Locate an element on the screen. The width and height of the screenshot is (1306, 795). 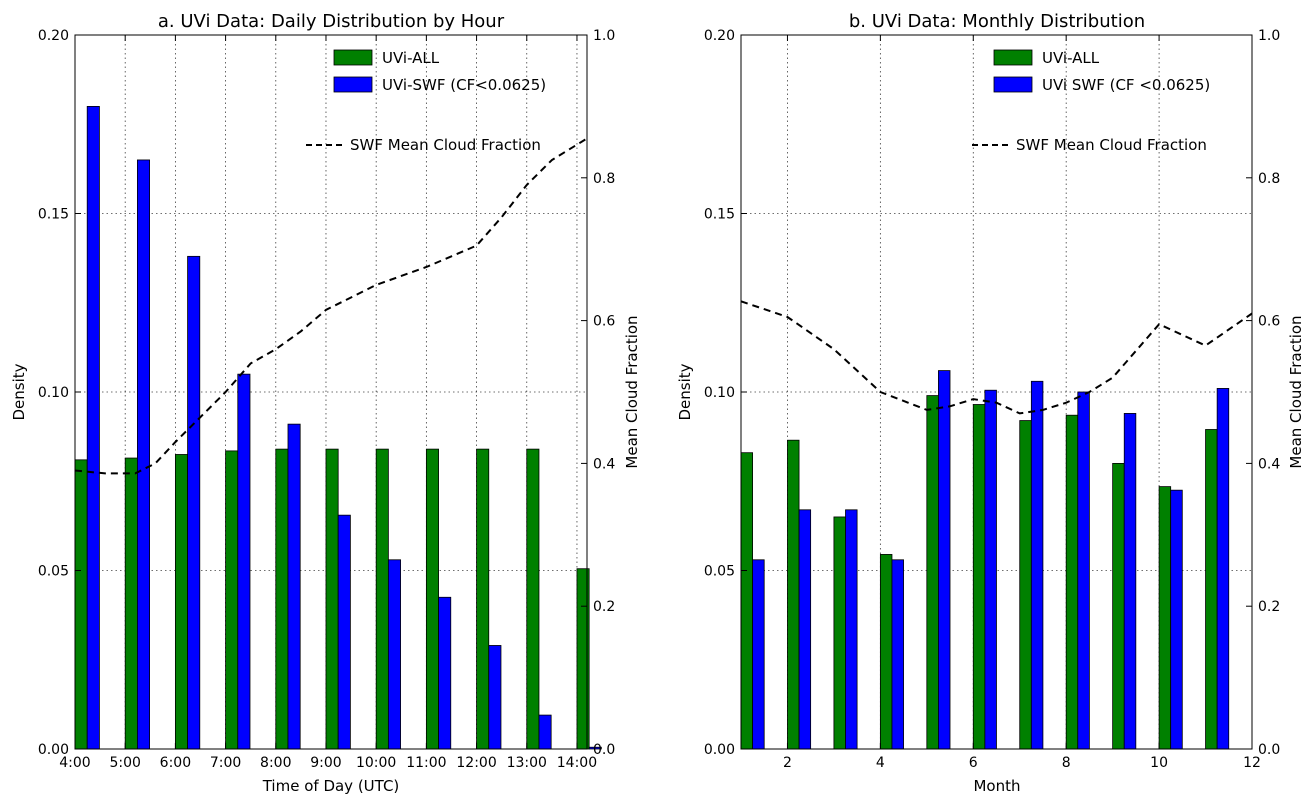
panel-b-xtick-label: 8 is located at coordinates (1066, 763).